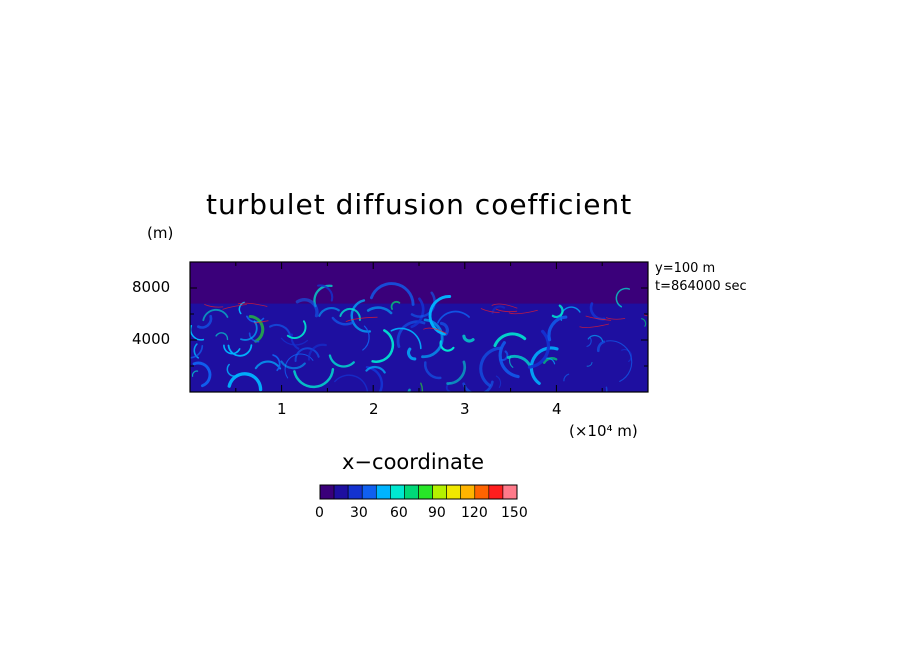 Image resolution: width=904 pixels, height=654 pixels. What do you see at coordinates (419, 204) in the screenshot?
I see `chart-title: turbulet diffusion coefficient` at bounding box center [419, 204].